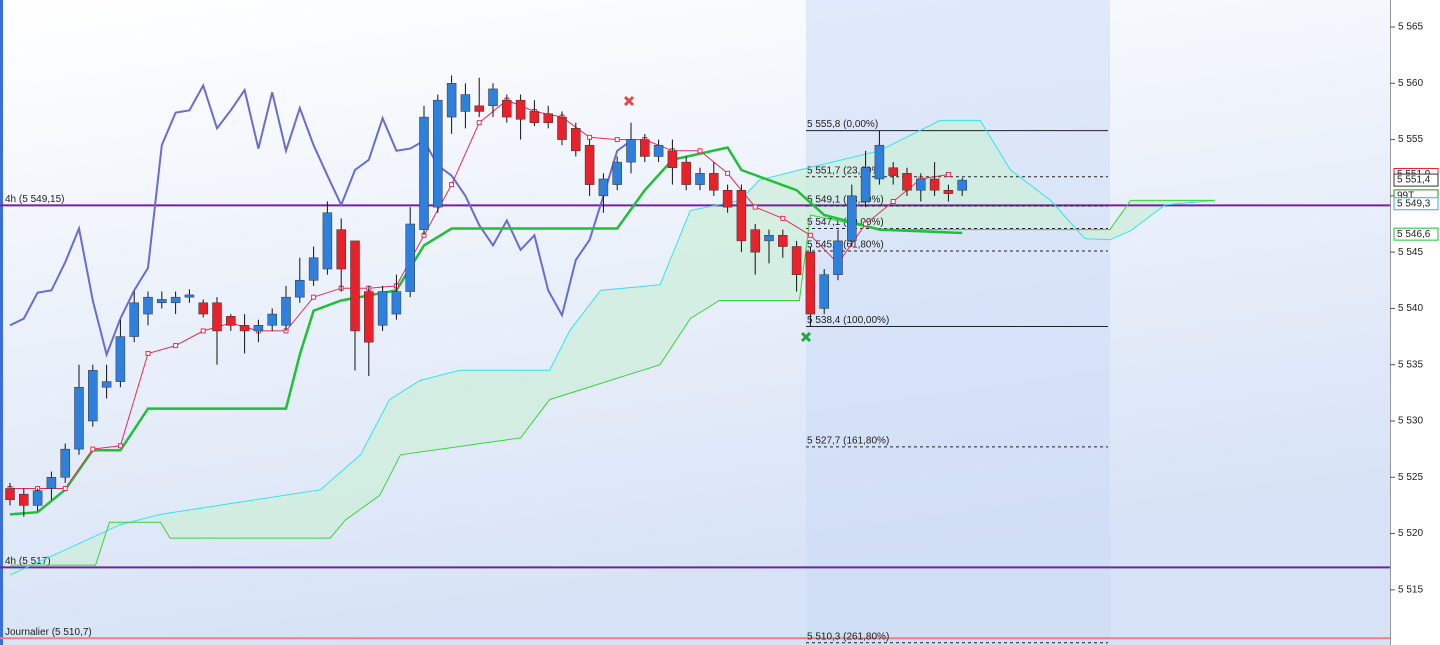  I want to click on price-tag-label: 5 546,6, so click(1414, 234).